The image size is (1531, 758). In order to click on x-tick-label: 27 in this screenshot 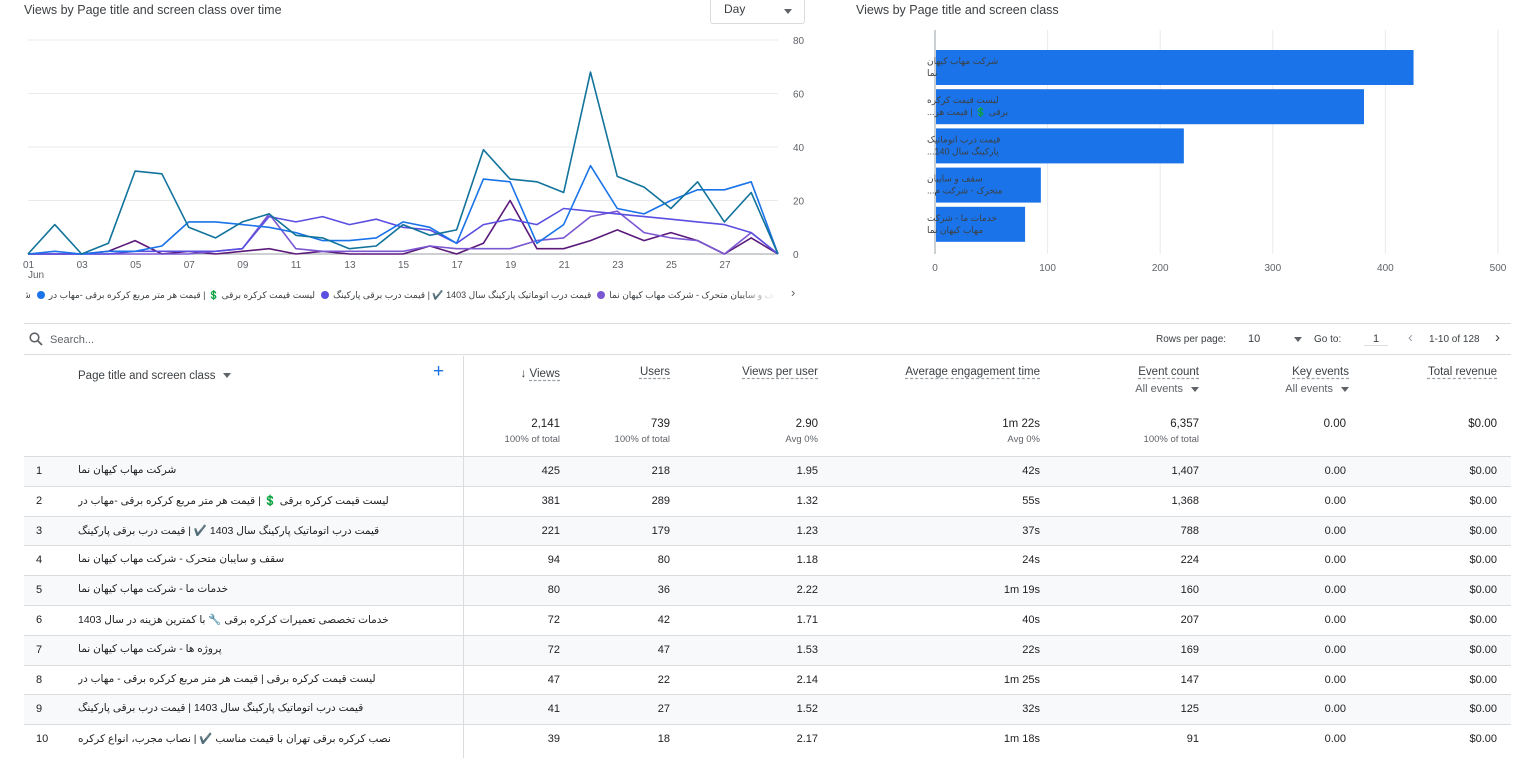, I will do `click(725, 265)`.